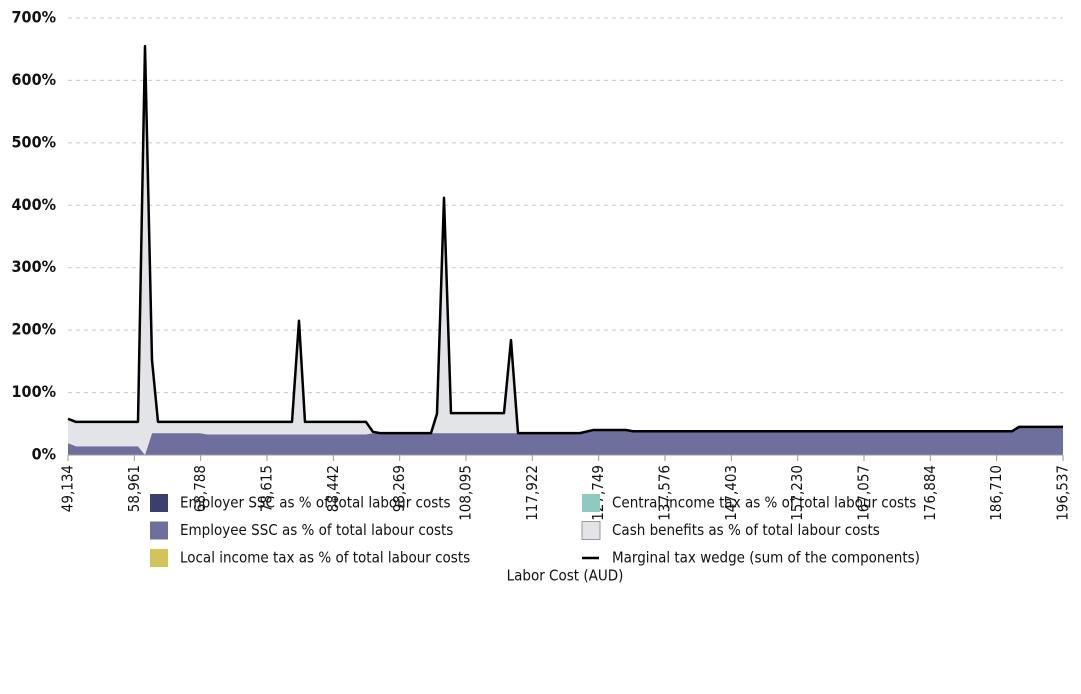 This screenshot has width=1081, height=694. What do you see at coordinates (930, 493) in the screenshot?
I see `x-tick-label: 176,884` at bounding box center [930, 493].